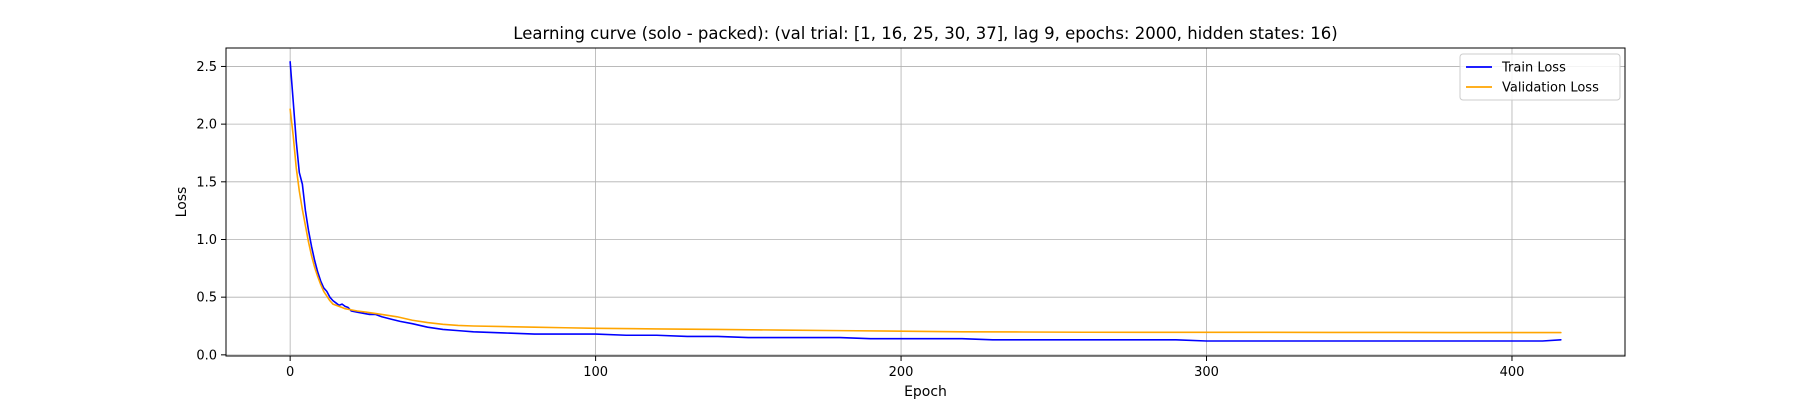 The width and height of the screenshot is (1800, 400). I want to click on legend-box, so click(1540, 77).